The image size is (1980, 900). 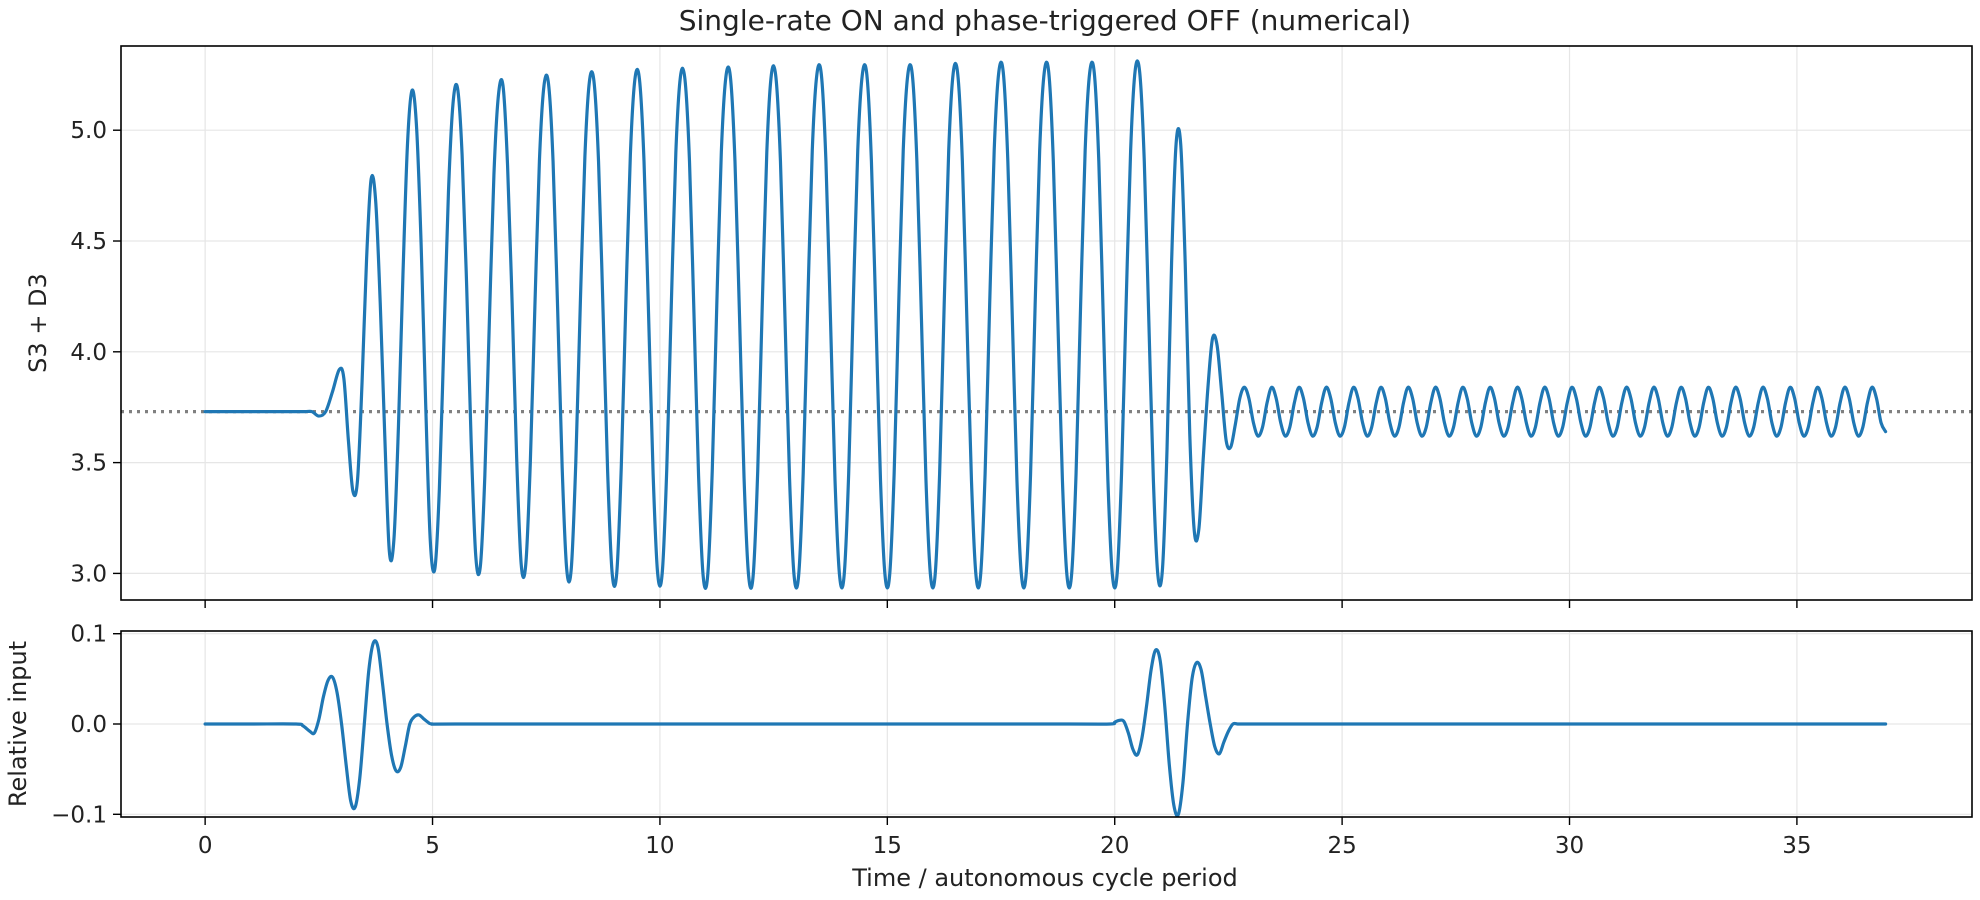 What do you see at coordinates (1114, 846) in the screenshot?
I see `x-tick-label: 20` at bounding box center [1114, 846].